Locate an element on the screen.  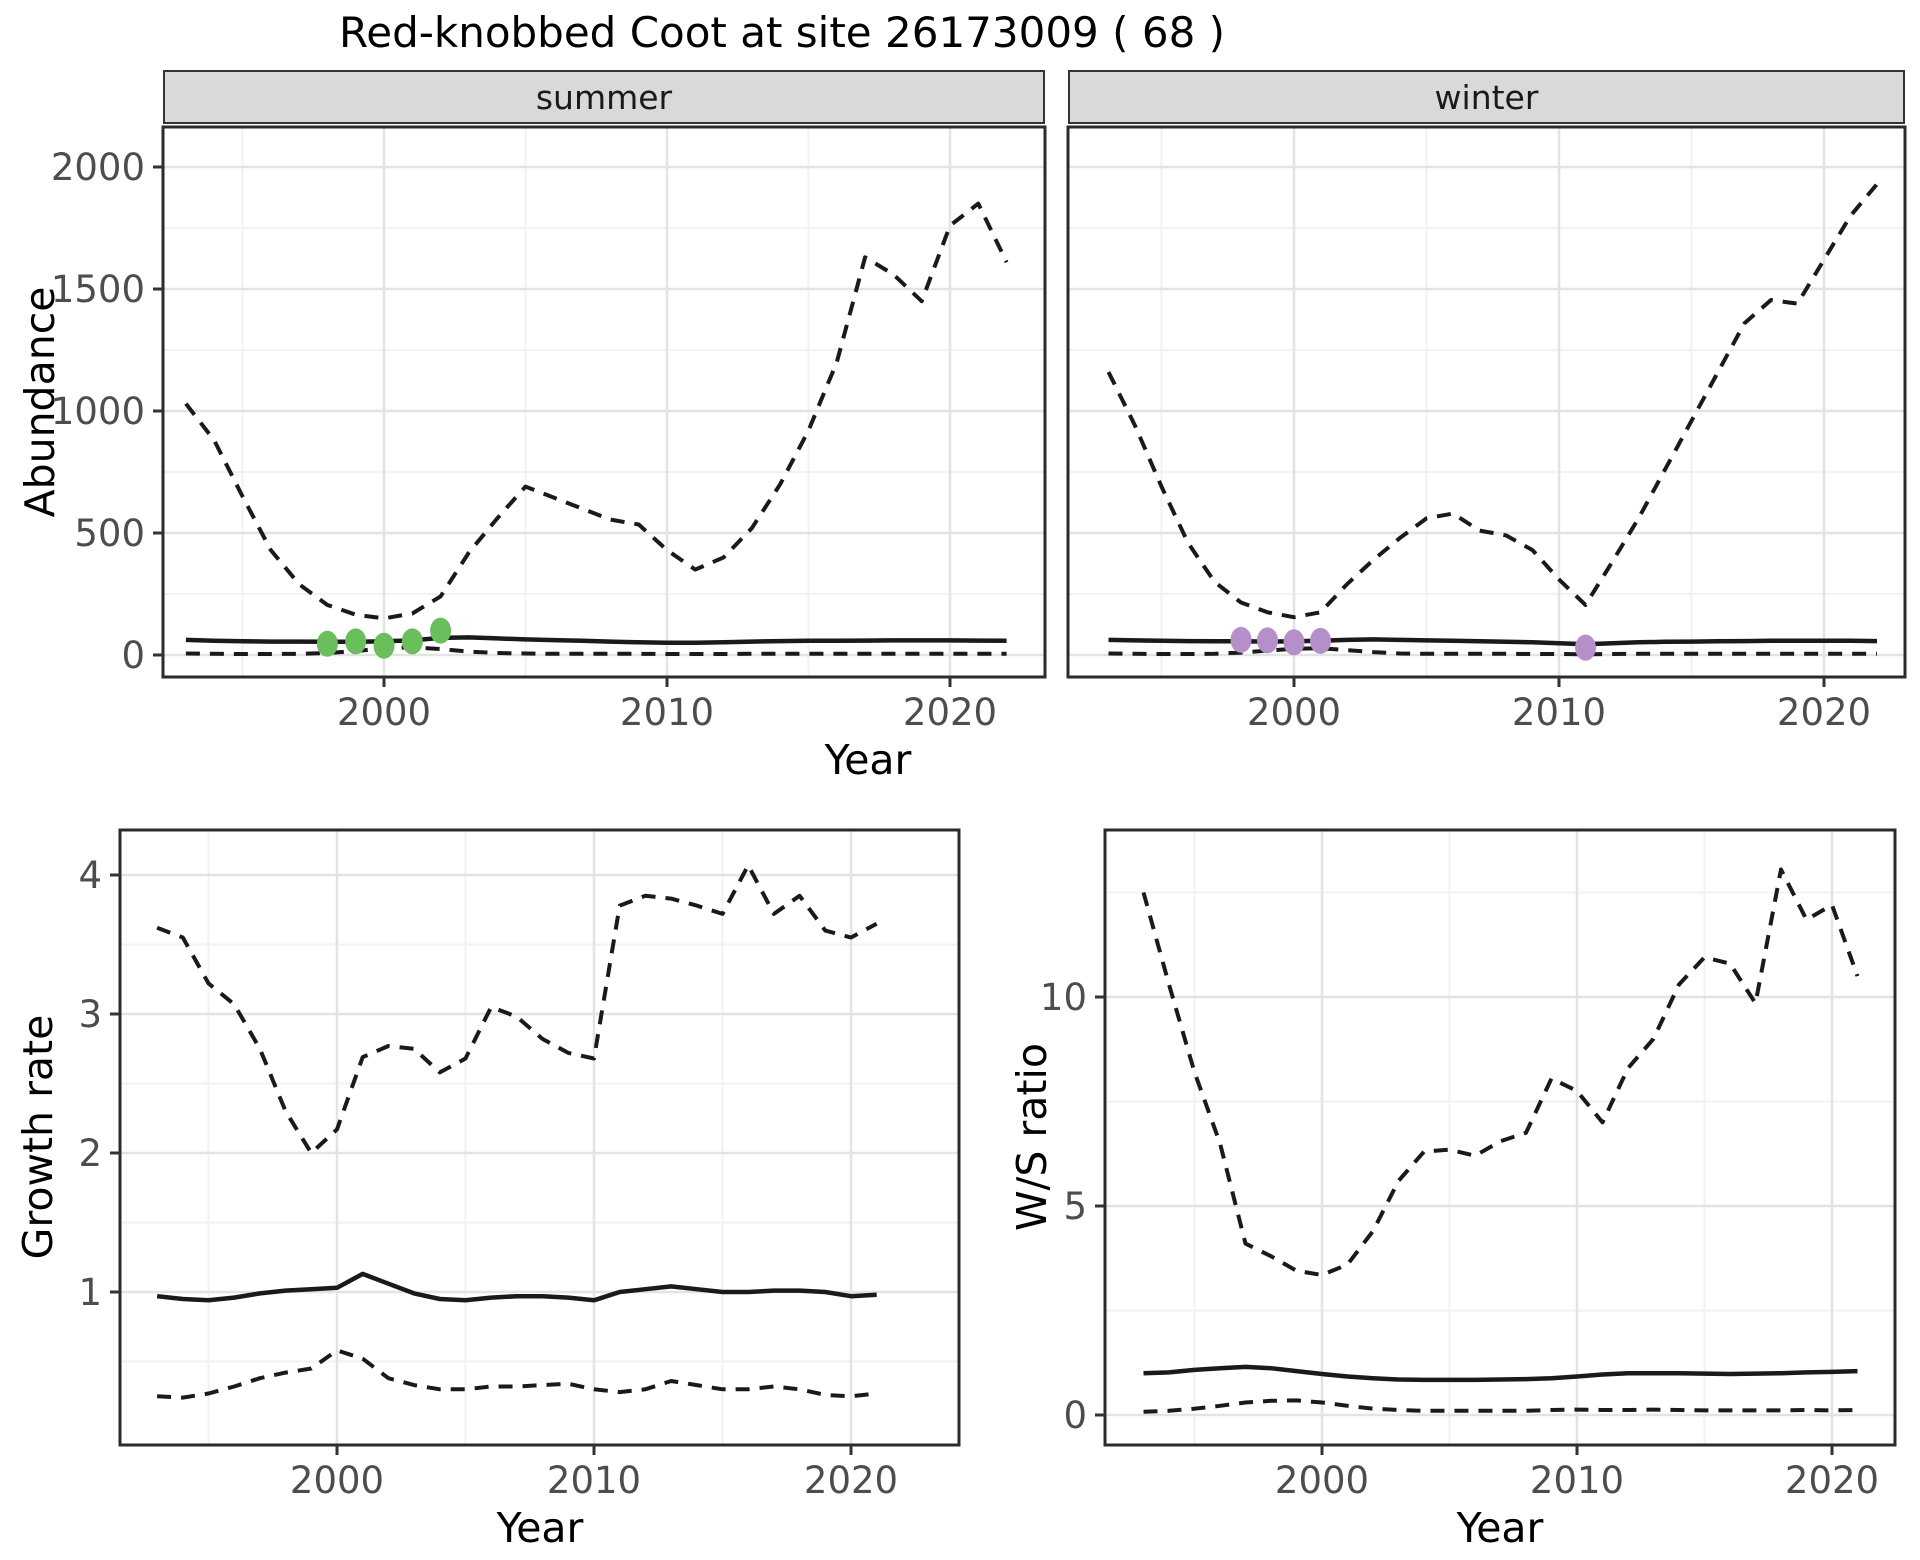
y-tick-label: 2 is located at coordinates (90, 1153).